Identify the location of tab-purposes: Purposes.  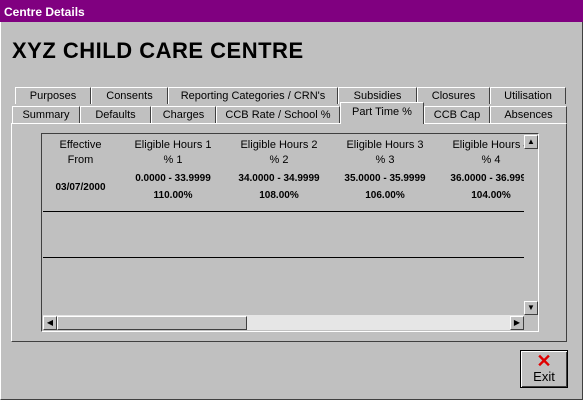
(53, 95).